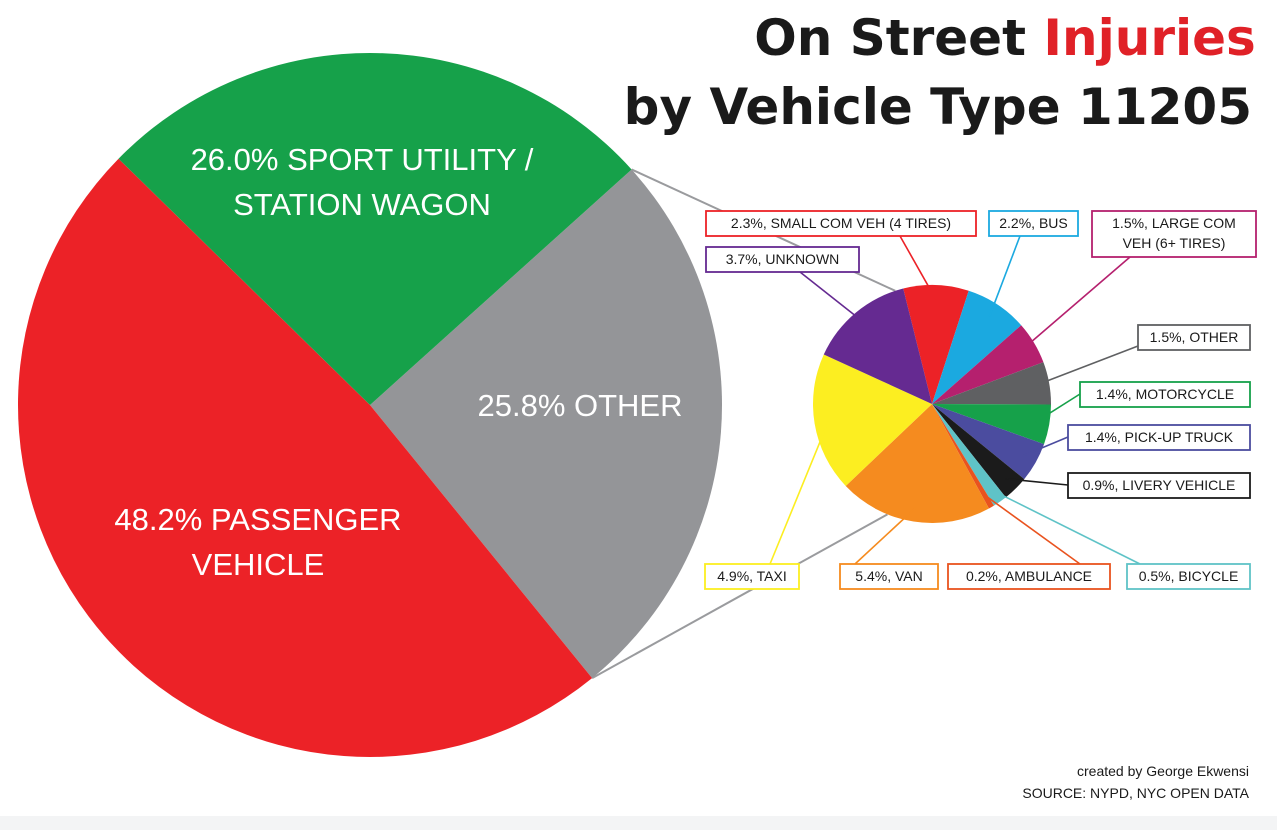  I want to click on breakdown-slice-other, so click(992, 383).